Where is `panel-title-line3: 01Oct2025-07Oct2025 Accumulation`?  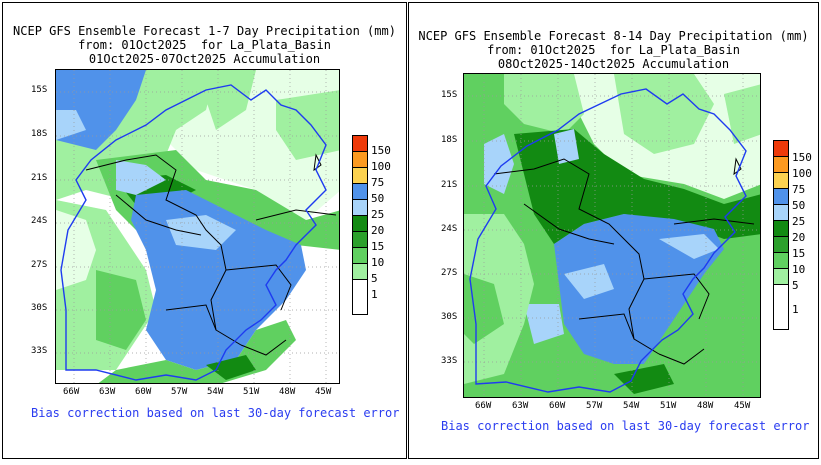 panel-title-line3: 01Oct2025-07Oct2025 Accumulation is located at coordinates (204, 59).